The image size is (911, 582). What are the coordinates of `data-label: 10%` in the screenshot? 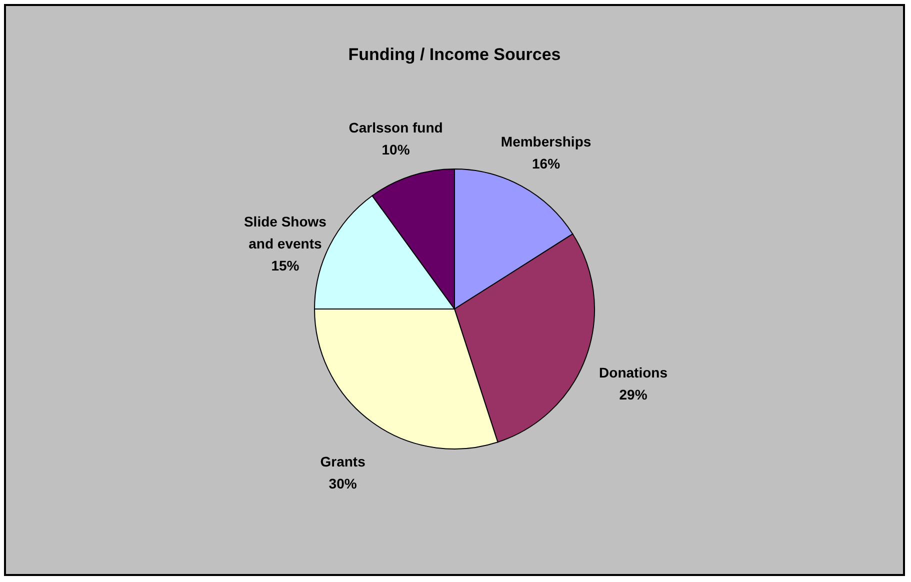 It's located at (396, 149).